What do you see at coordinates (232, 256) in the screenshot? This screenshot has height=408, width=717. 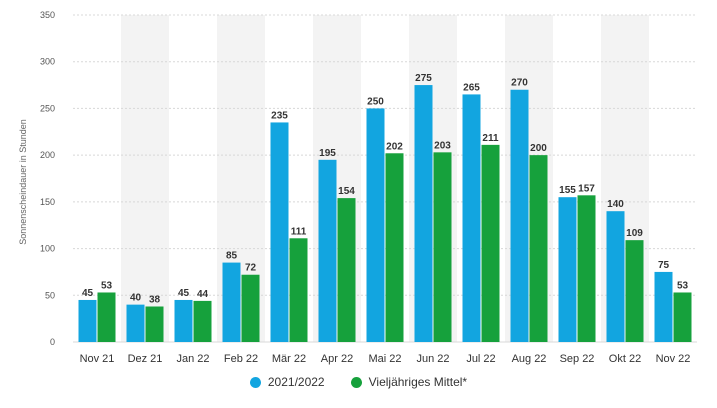 I see `value-label-series-1: 85` at bounding box center [232, 256].